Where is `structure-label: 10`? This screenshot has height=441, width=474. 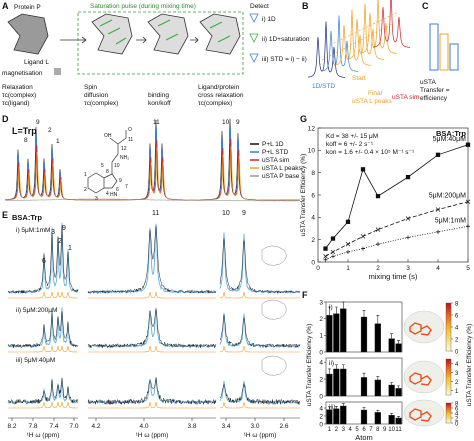 structure-label: 10 is located at coordinates (117, 166).